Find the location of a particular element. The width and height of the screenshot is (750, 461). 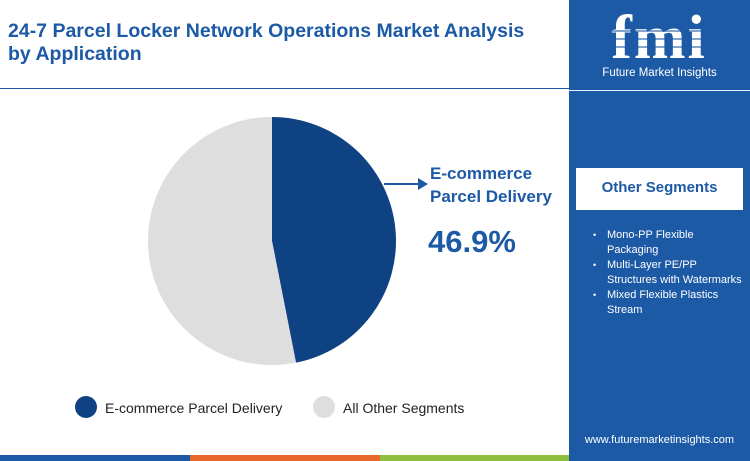

segment-label: Mono-PP Flexible Packaging is located at coordinates (650, 242).